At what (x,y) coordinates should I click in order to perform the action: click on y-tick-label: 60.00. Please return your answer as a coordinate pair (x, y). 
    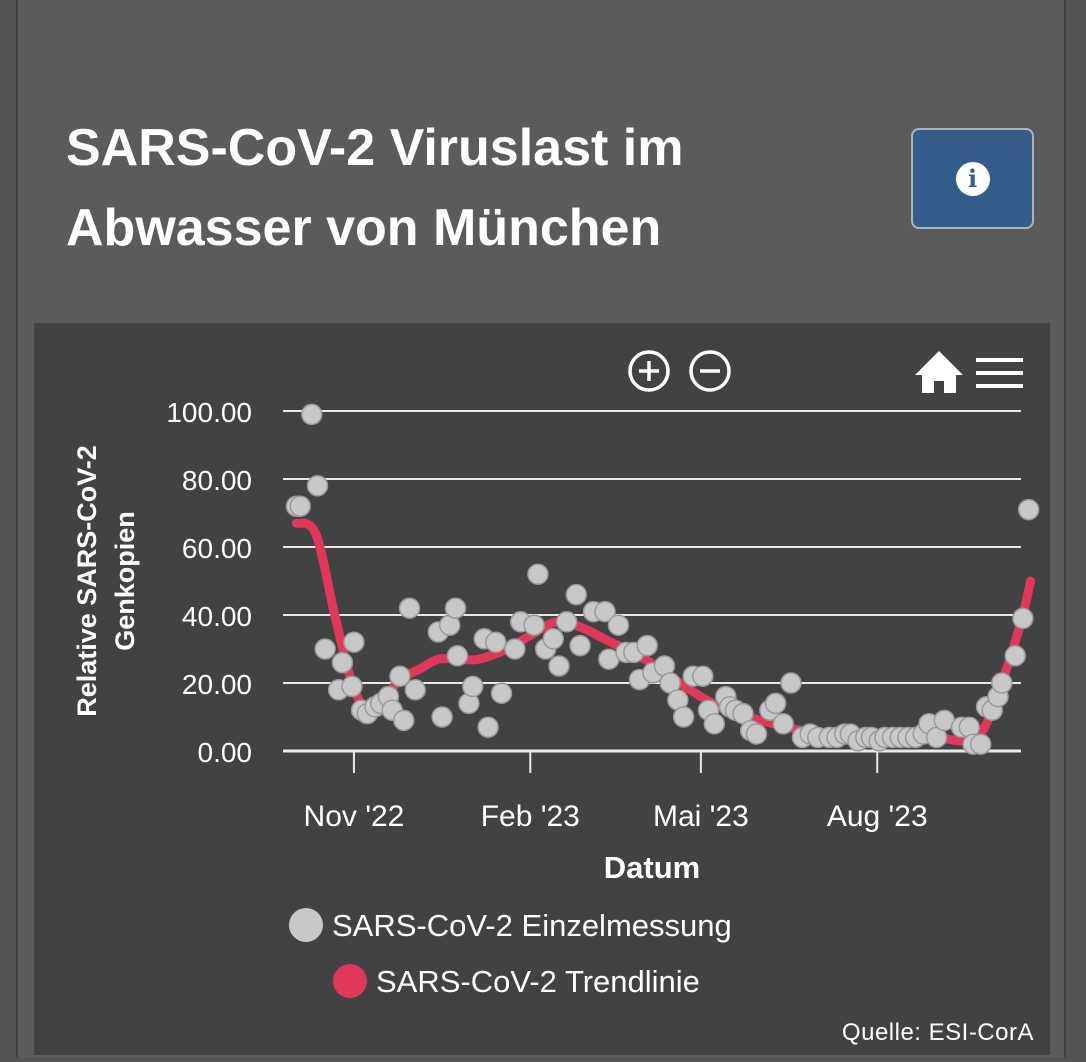
    Looking at the image, I should click on (217, 548).